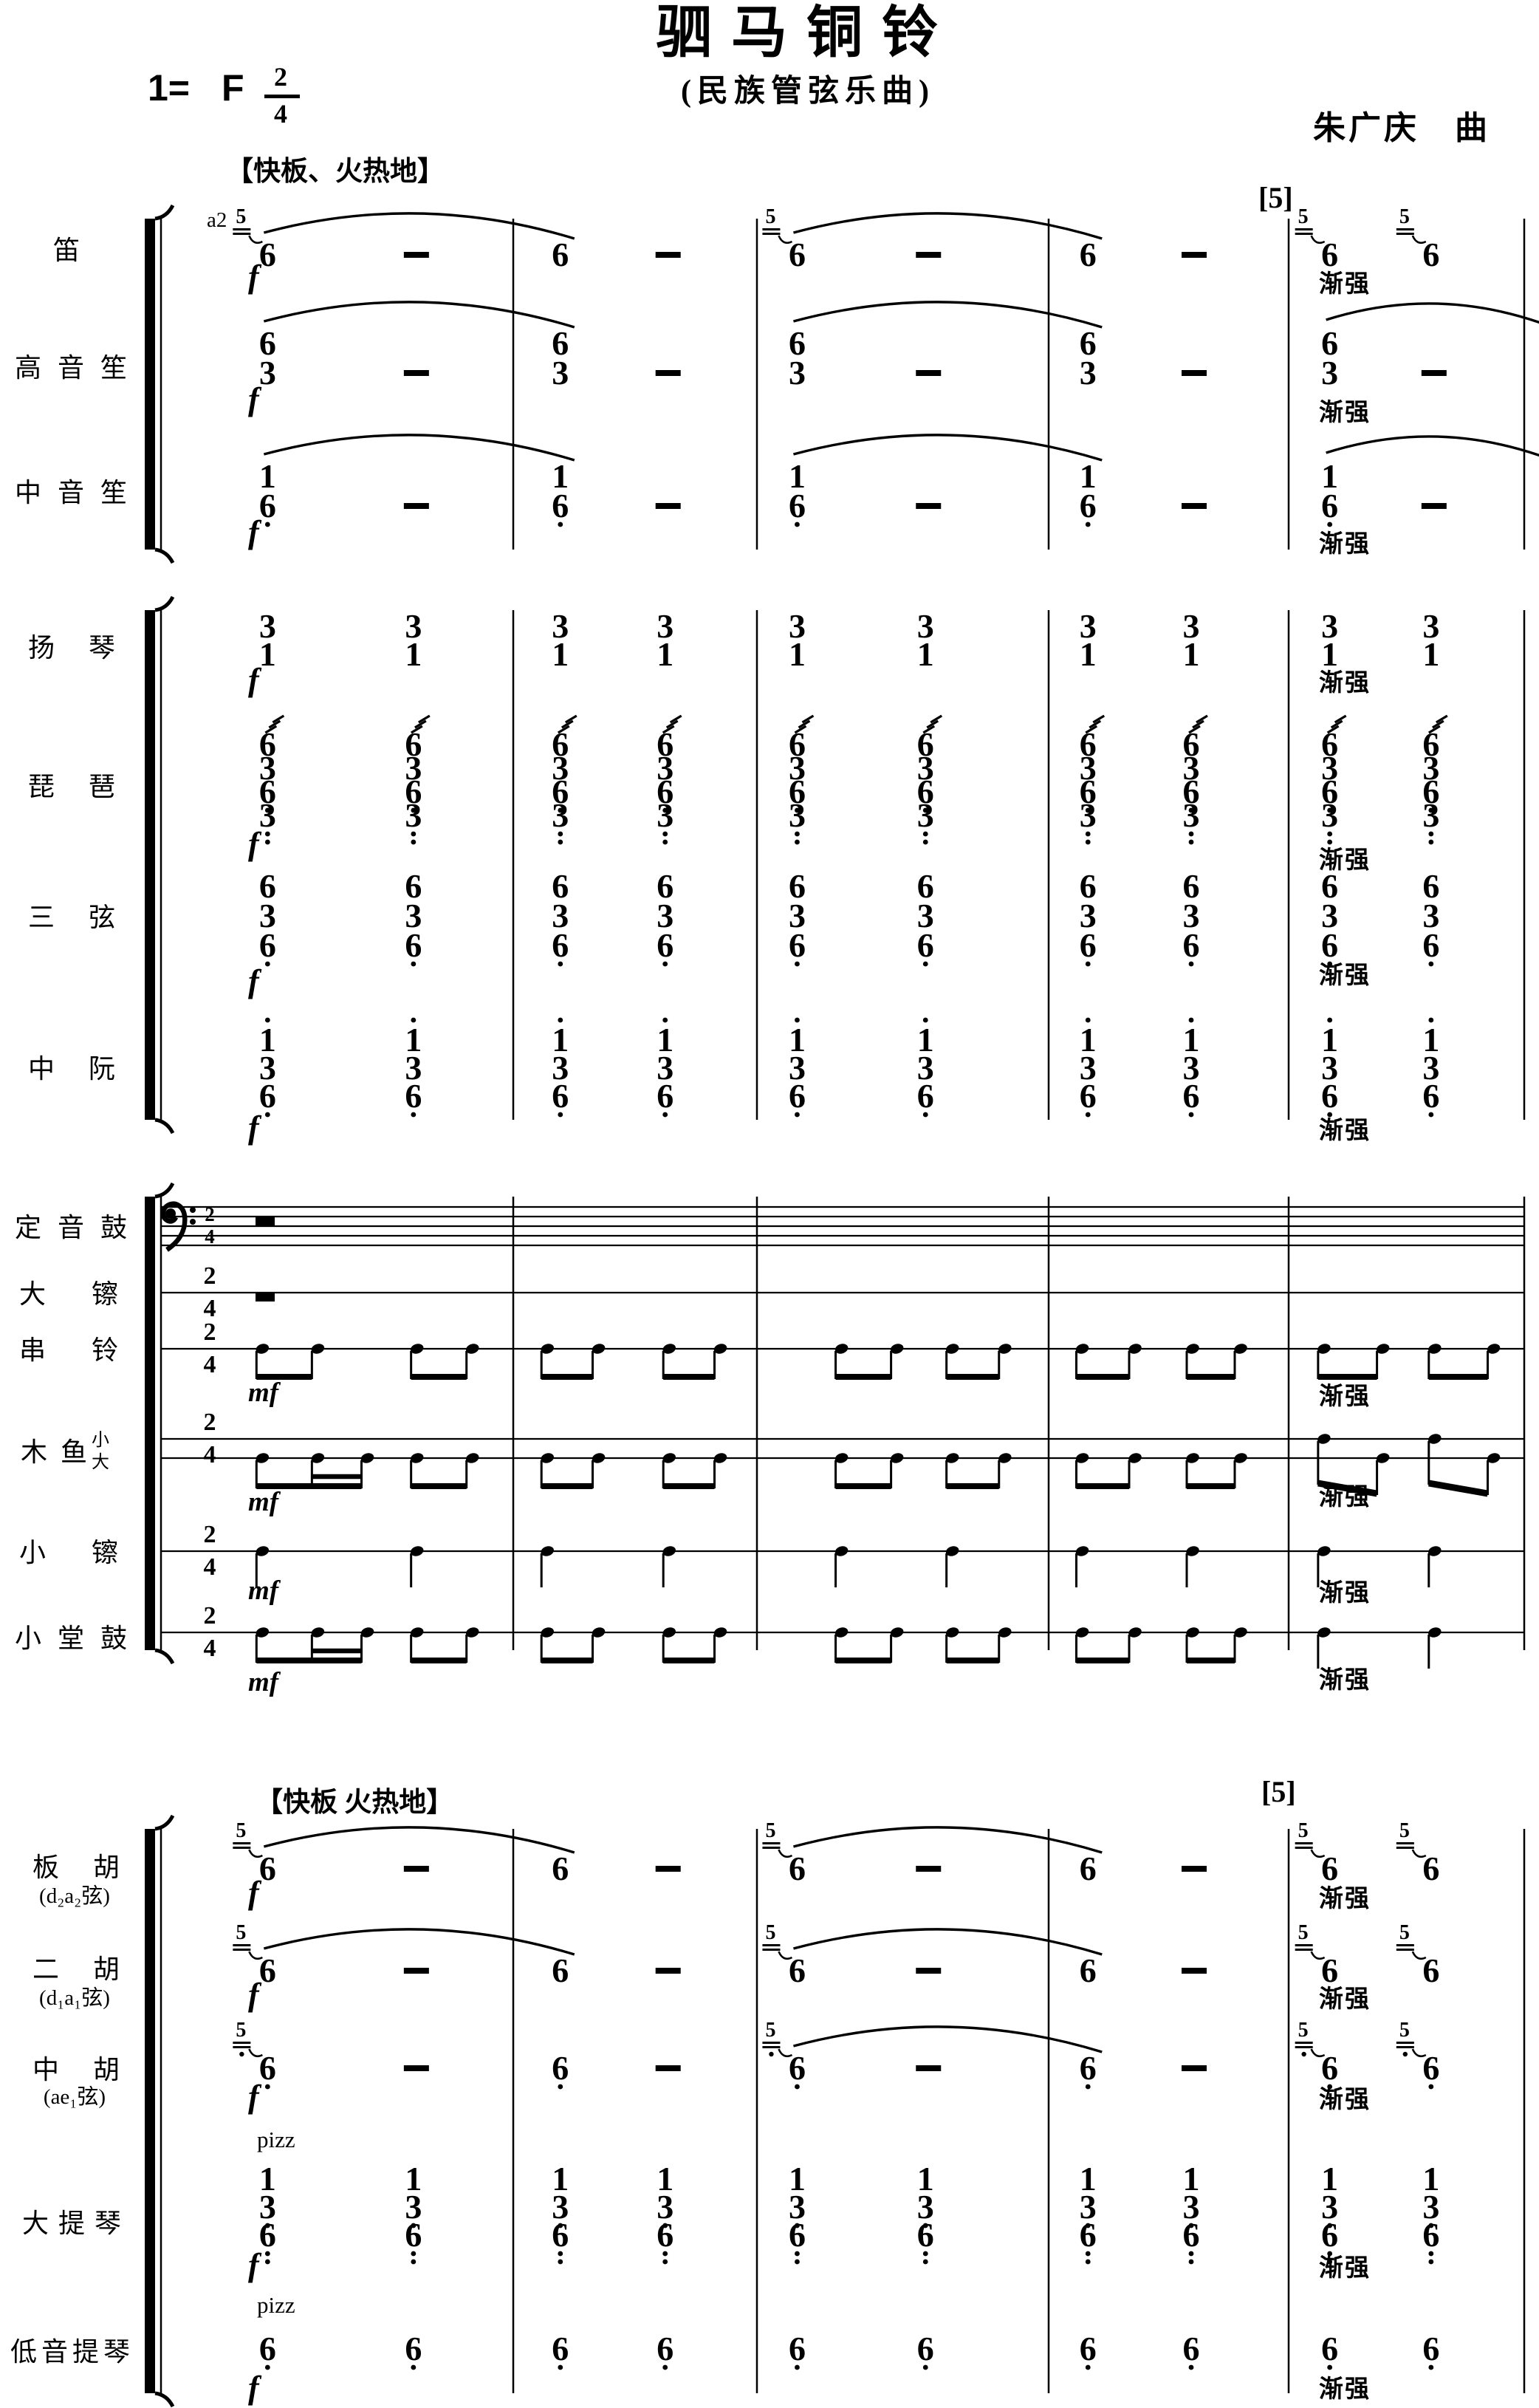 Image resolution: width=1539 pixels, height=2408 pixels. Describe the element at coordinates (280, 77) in the screenshot. I see `time-signature-numerator: 2` at that location.